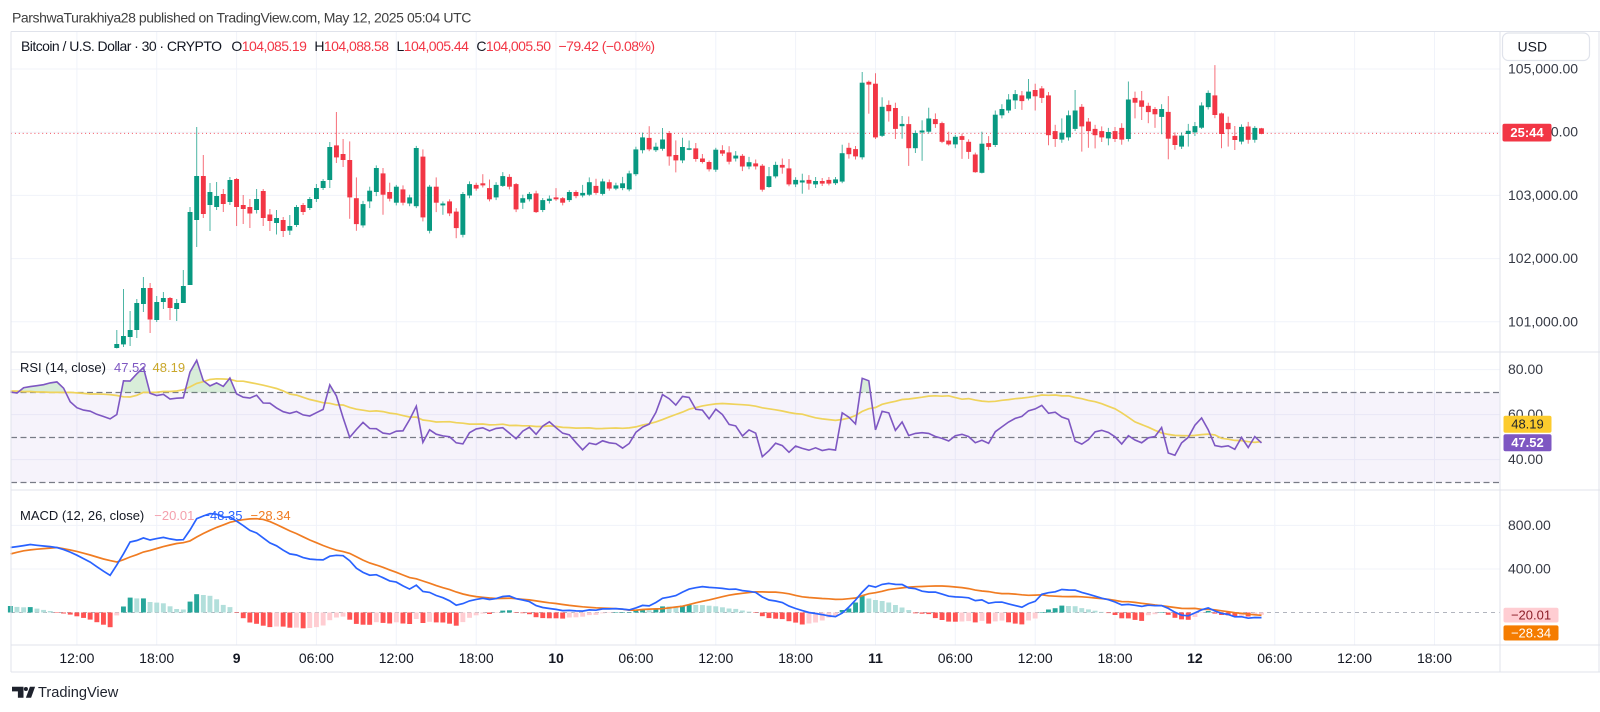 This screenshot has width=1600, height=712. What do you see at coordinates (1529, 569) in the screenshot?
I see `svg-text: 400.00` at bounding box center [1529, 569].